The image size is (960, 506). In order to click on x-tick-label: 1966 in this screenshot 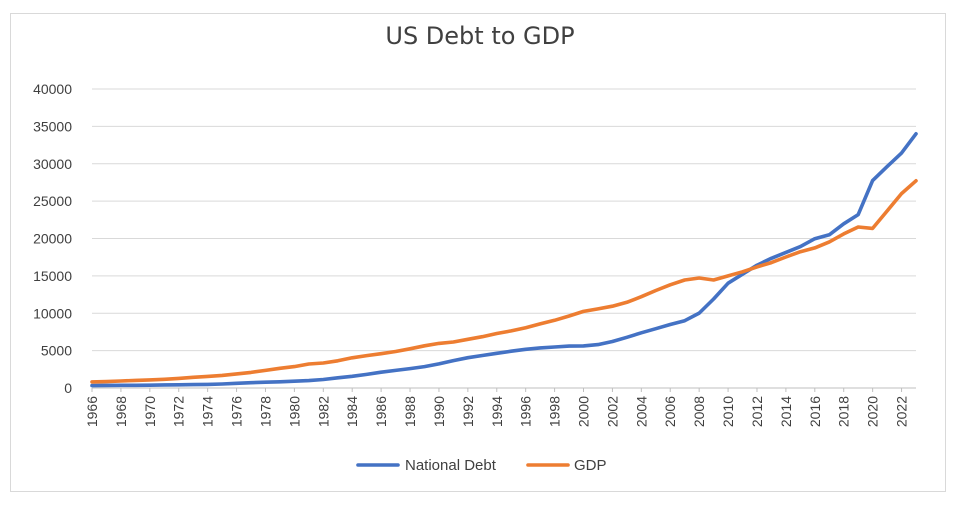, I will do `click(92, 411)`.